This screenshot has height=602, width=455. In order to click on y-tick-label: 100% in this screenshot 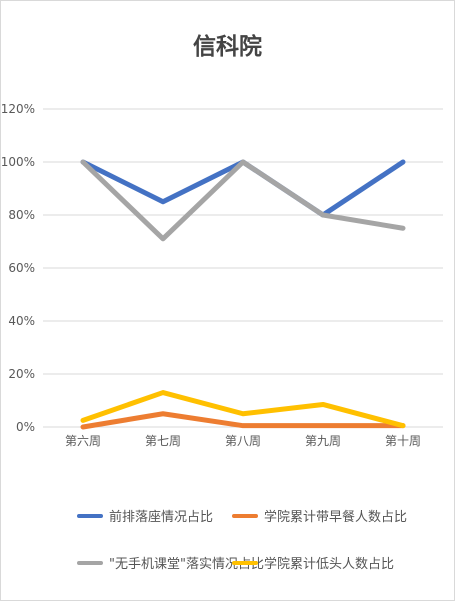, I will do `click(18, 162)`.